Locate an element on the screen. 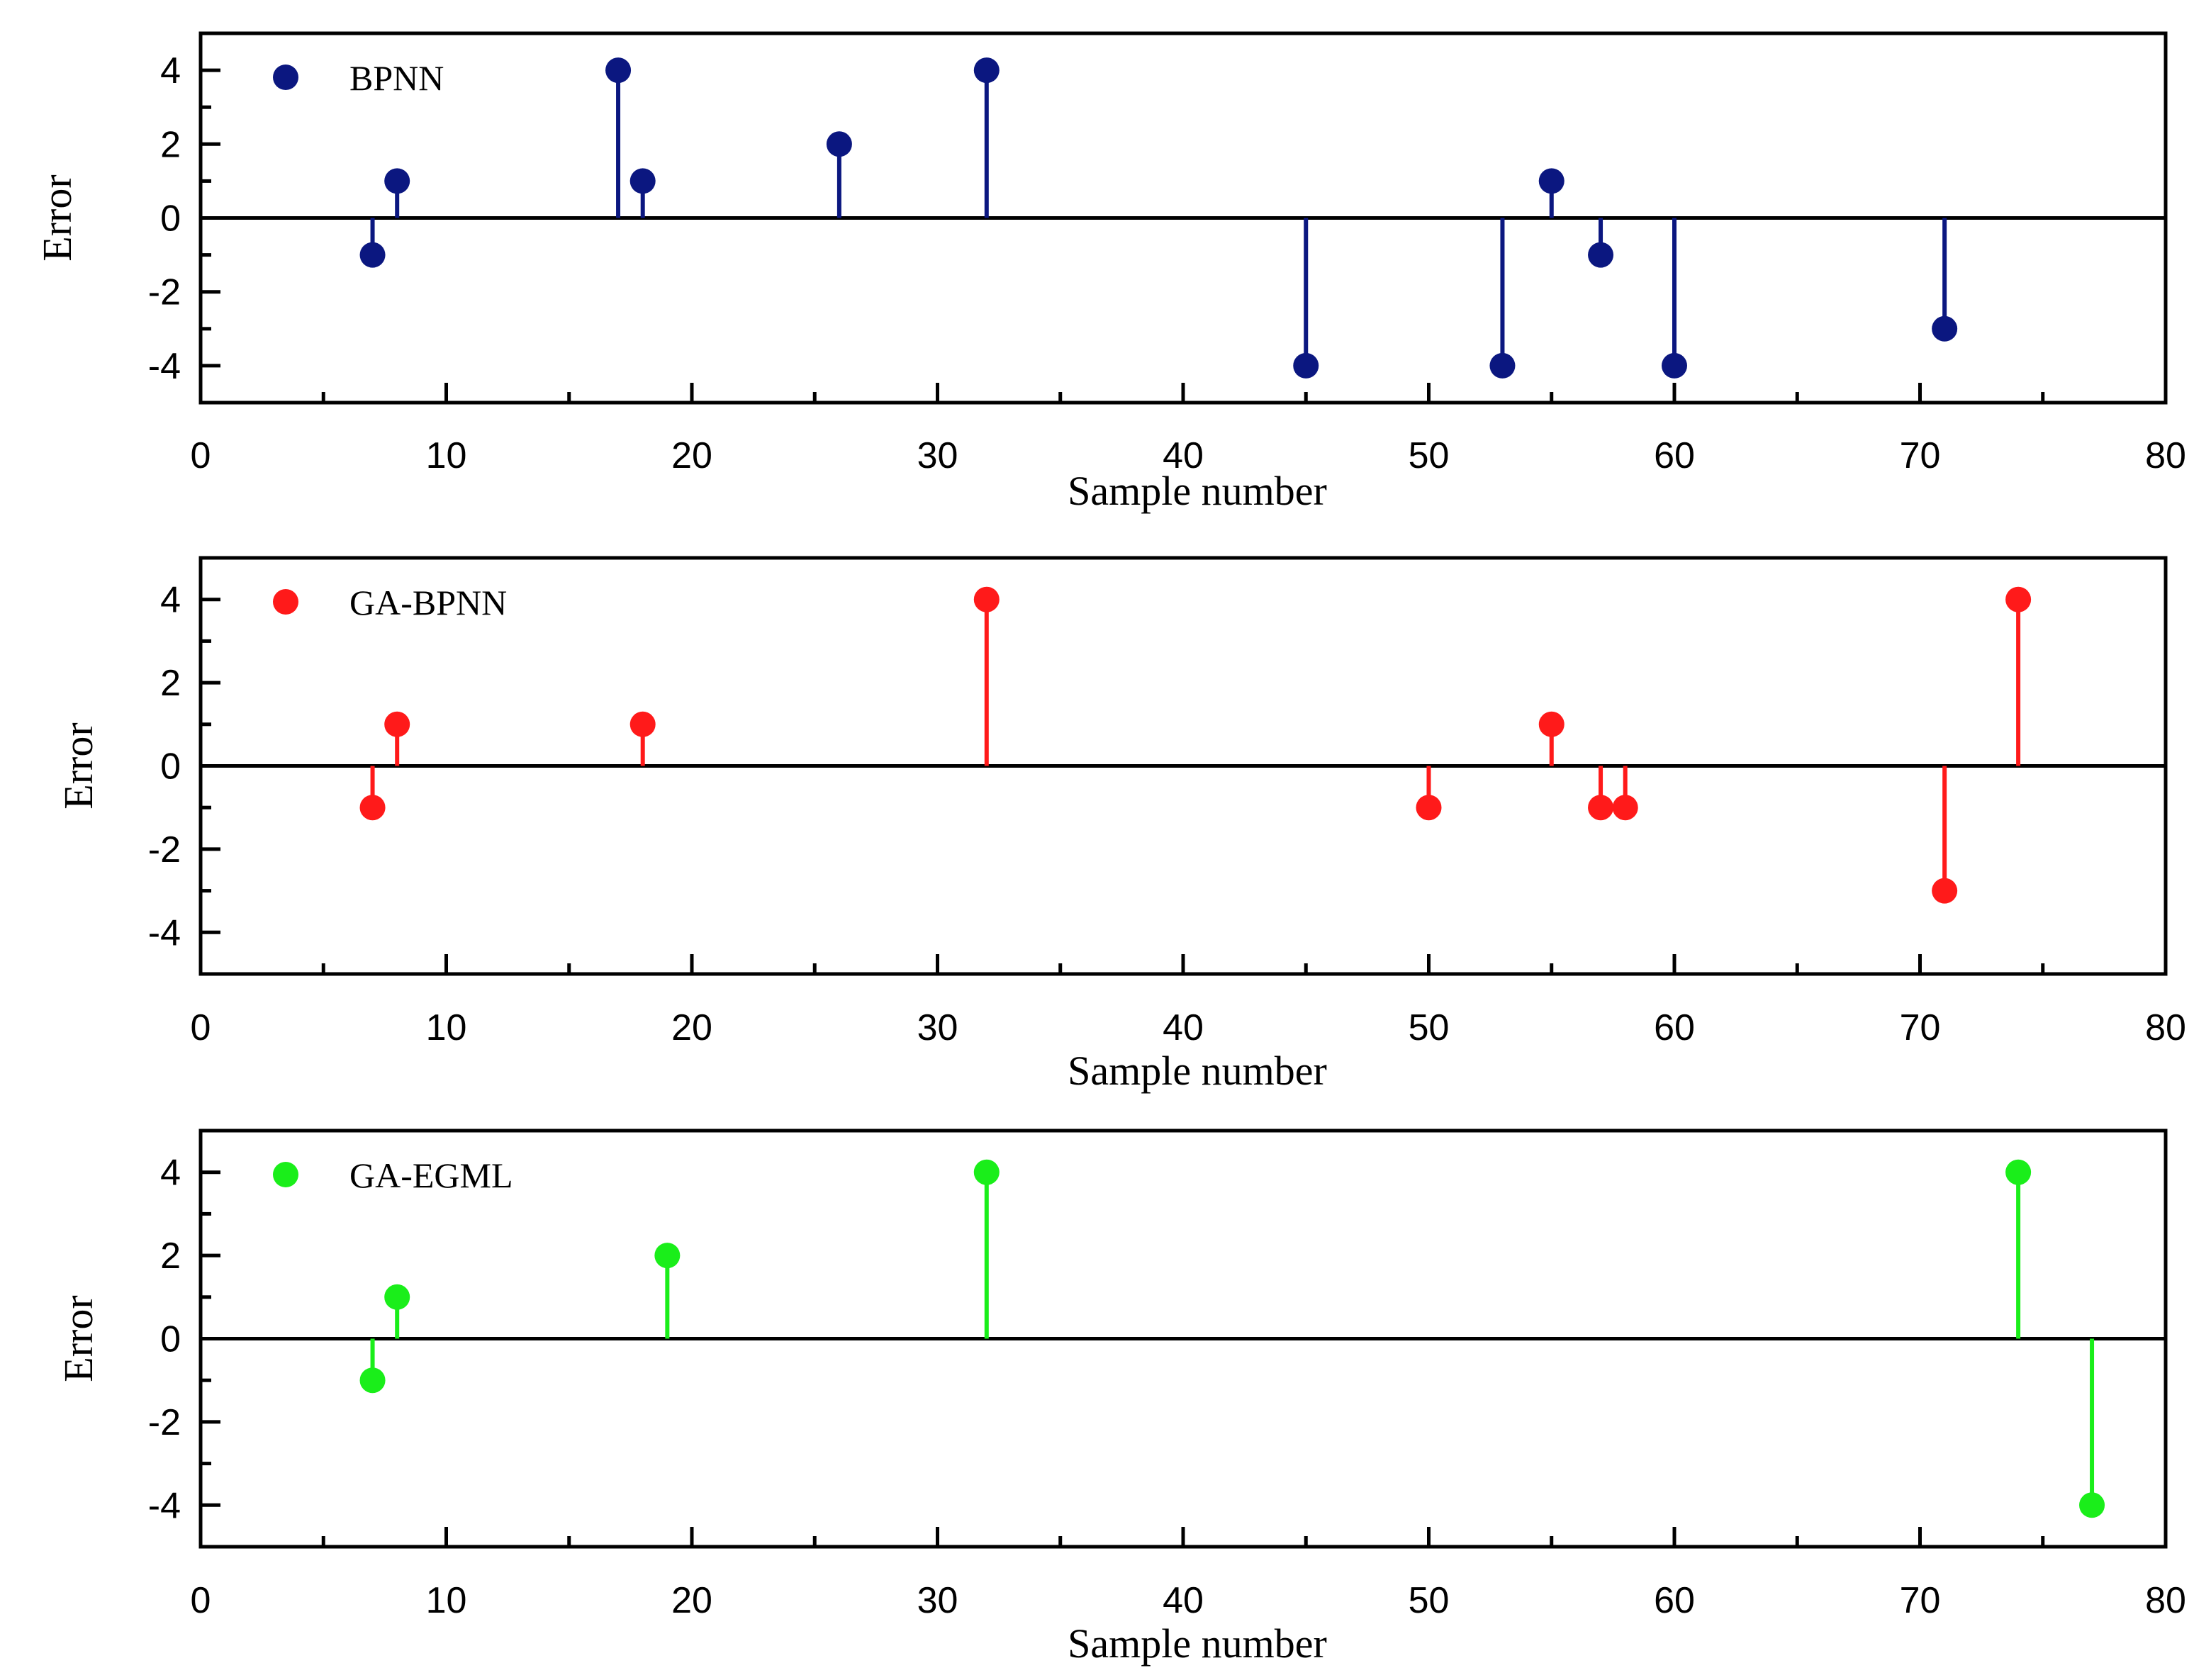 The width and height of the screenshot is (2211, 1680). legend-label: BPNN is located at coordinates (396, 78).